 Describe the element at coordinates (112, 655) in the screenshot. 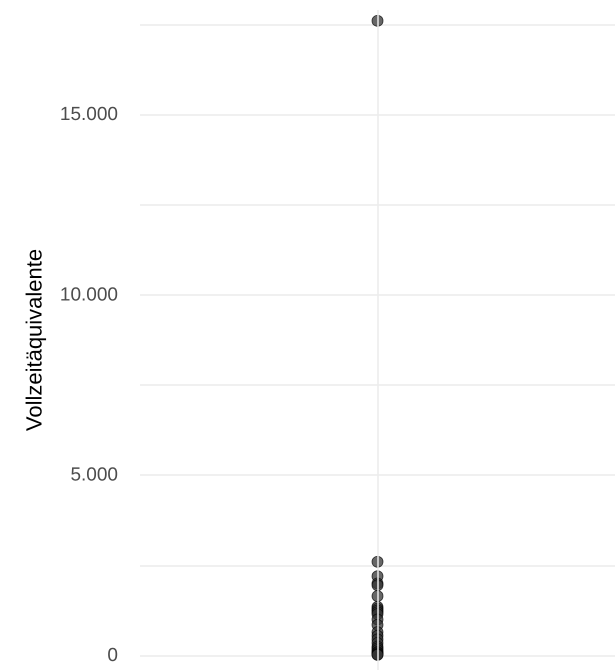

I see `y-tick-label: 0` at that location.